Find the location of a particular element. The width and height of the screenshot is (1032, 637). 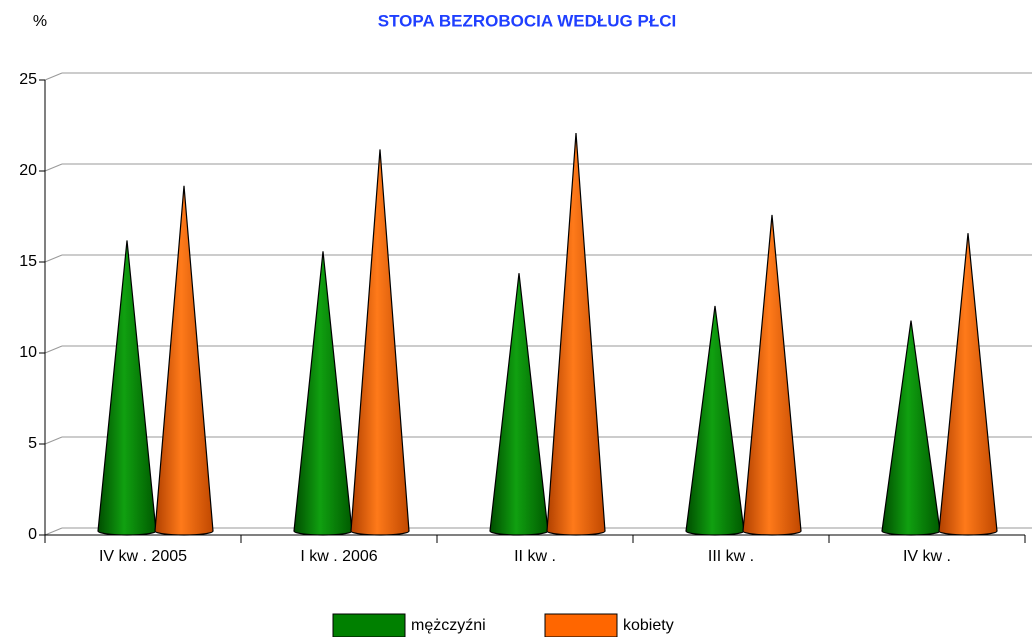

legend-label: kobiety is located at coordinates (648, 625).